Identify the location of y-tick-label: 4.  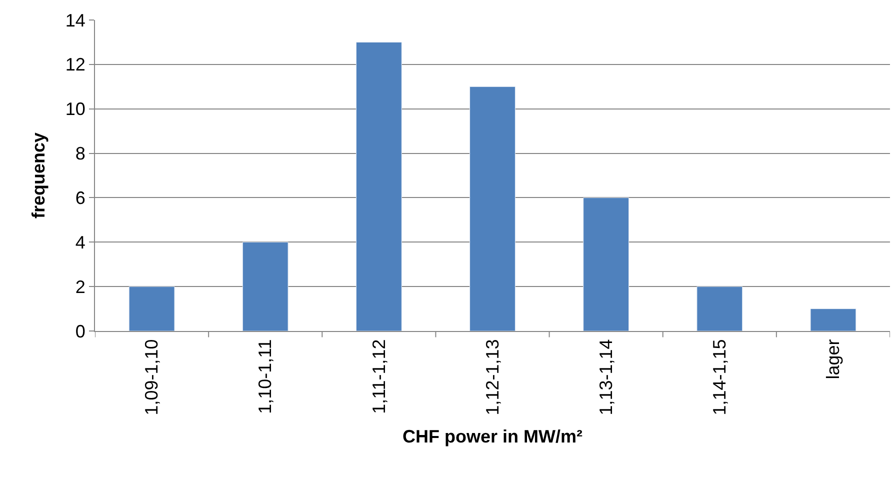
(80, 242).